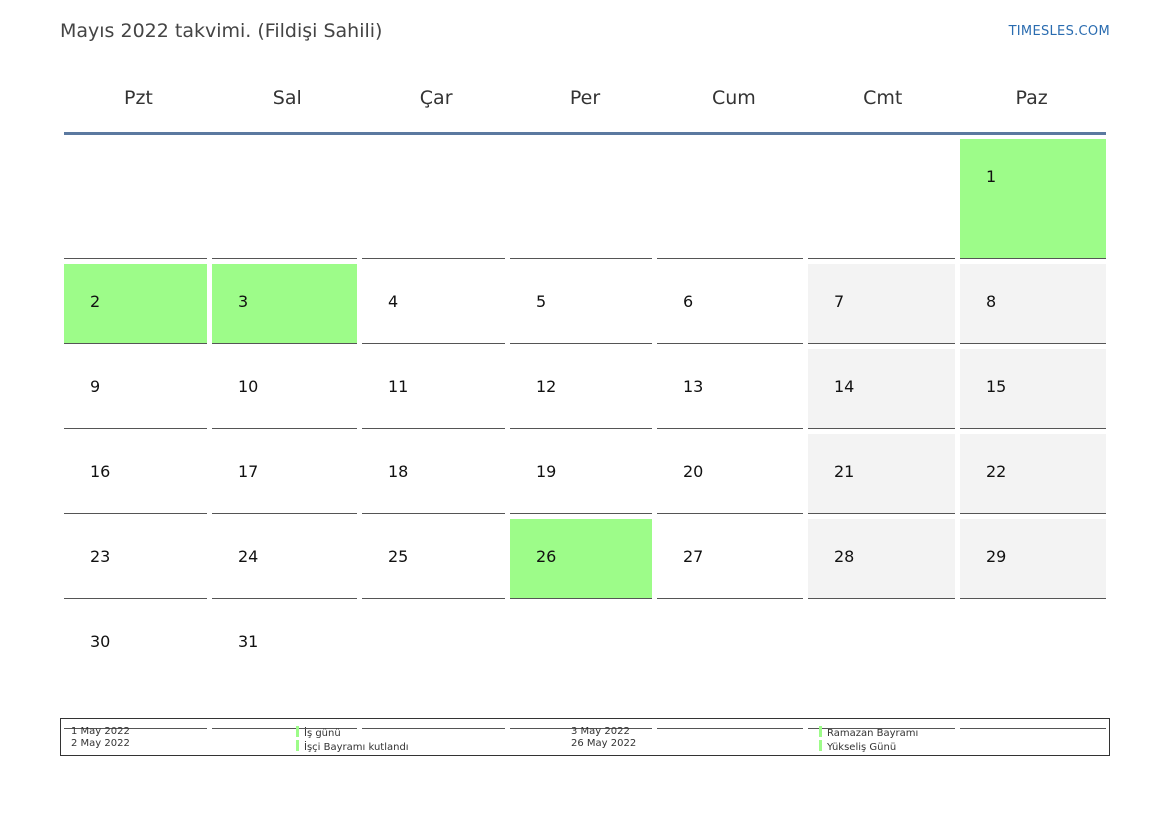 The height and width of the screenshot is (827, 1169). I want to click on legend-item: İş günü, so click(352, 733).